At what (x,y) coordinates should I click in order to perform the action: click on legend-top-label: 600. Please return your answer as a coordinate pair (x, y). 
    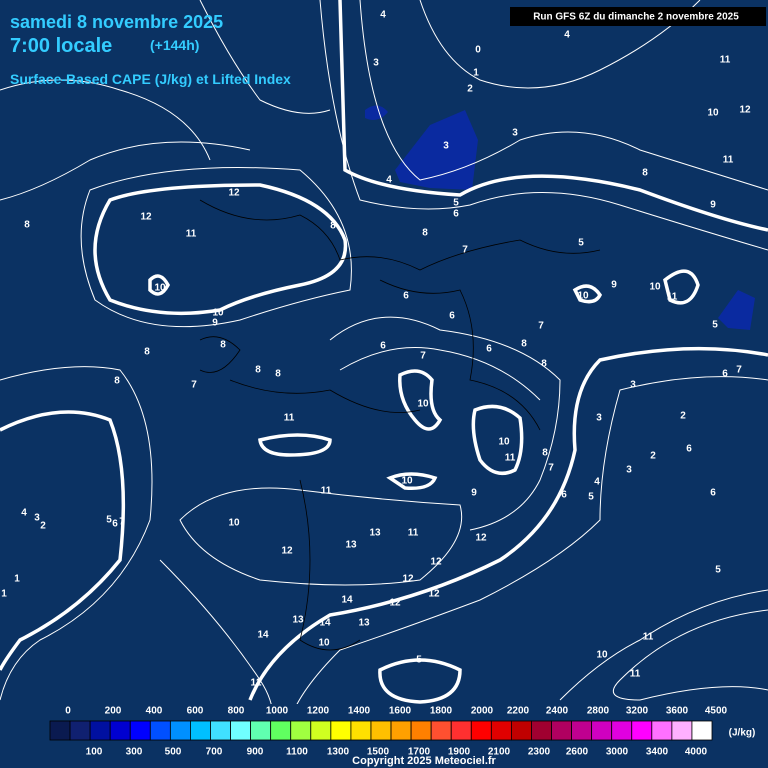
    Looking at the image, I should click on (195, 711).